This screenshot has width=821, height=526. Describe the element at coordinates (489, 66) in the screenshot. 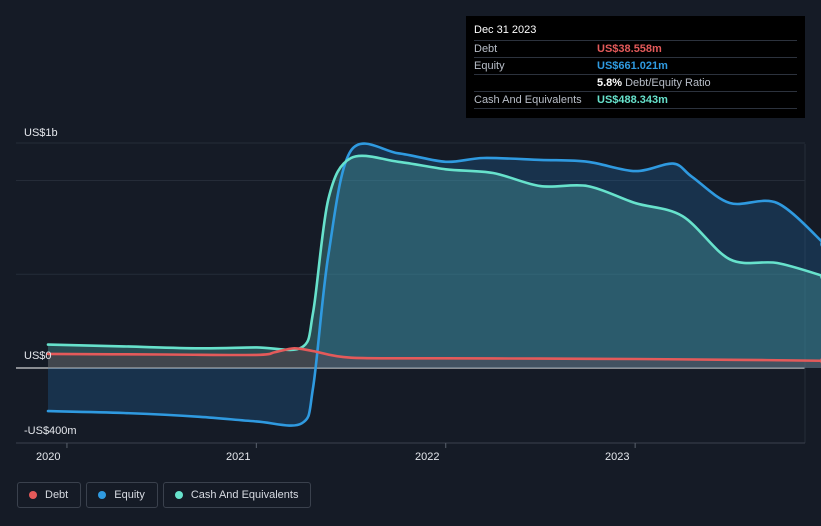

I see `tooltip-label-equity: Equity` at that location.